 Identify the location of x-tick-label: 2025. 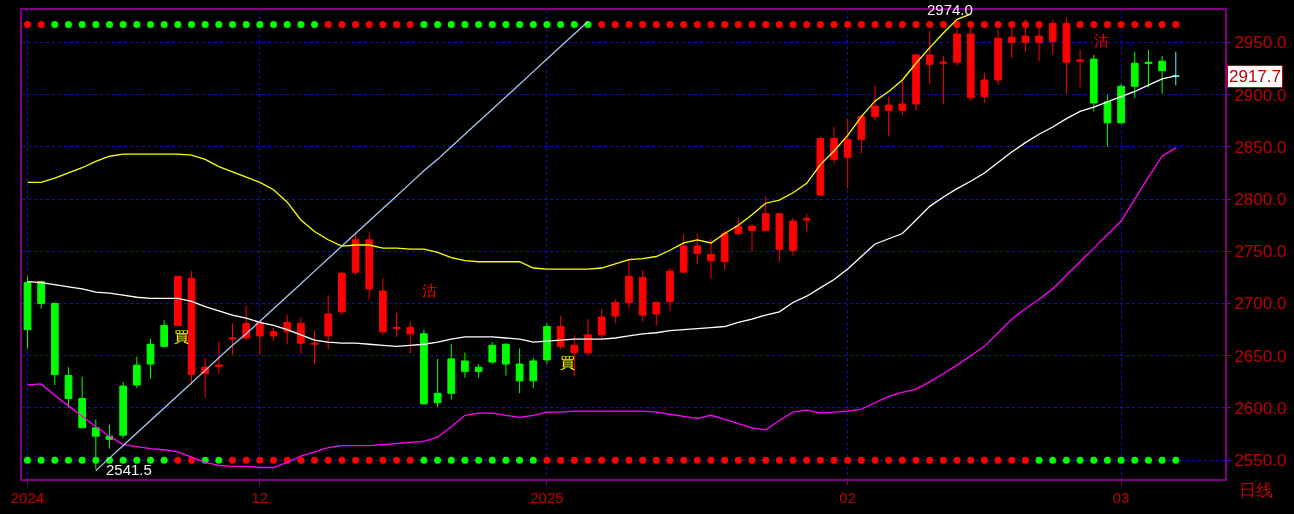
(547, 497).